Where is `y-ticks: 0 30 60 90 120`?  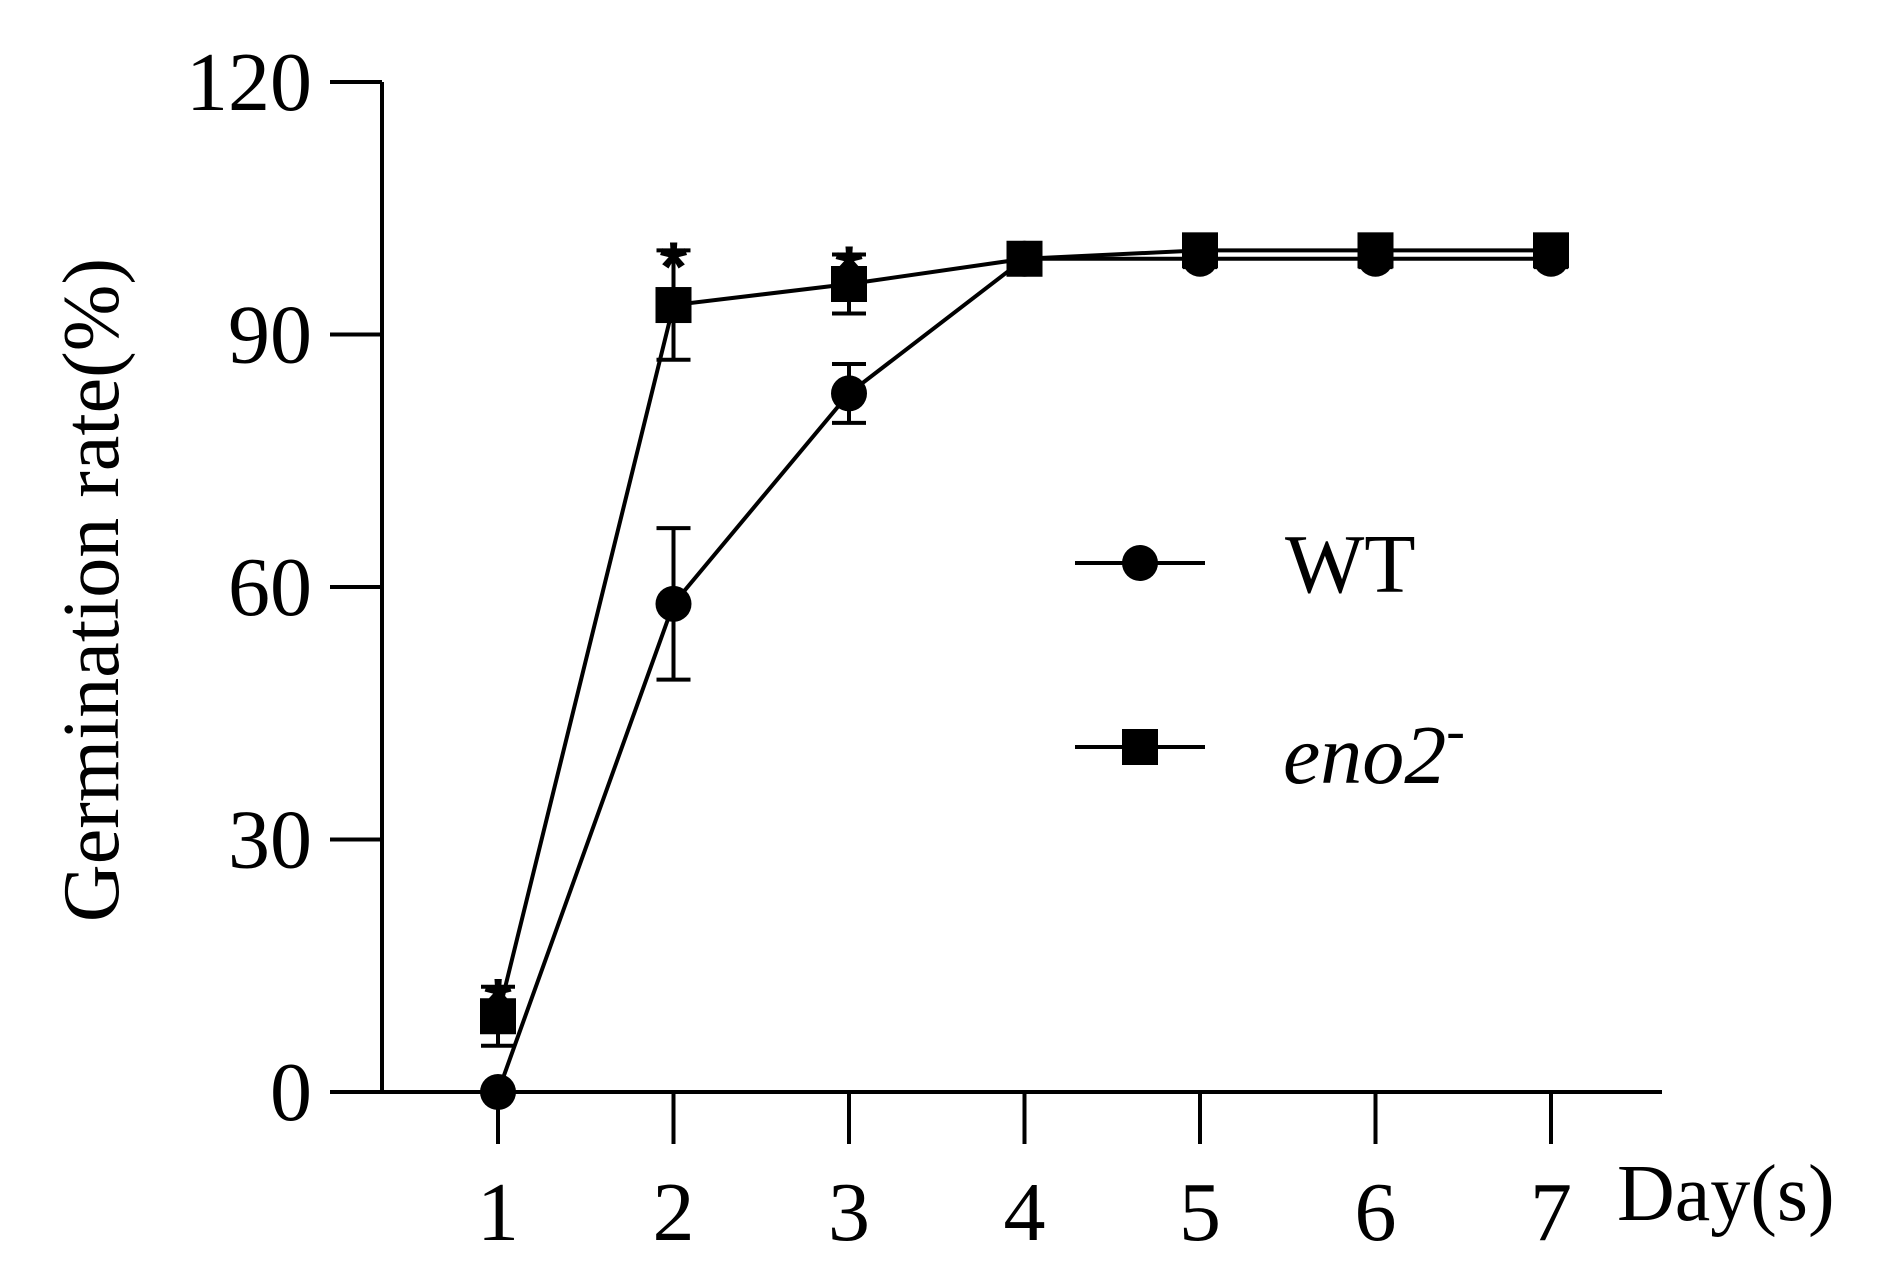 y-ticks: 0 30 60 90 120 is located at coordinates (284, 587).